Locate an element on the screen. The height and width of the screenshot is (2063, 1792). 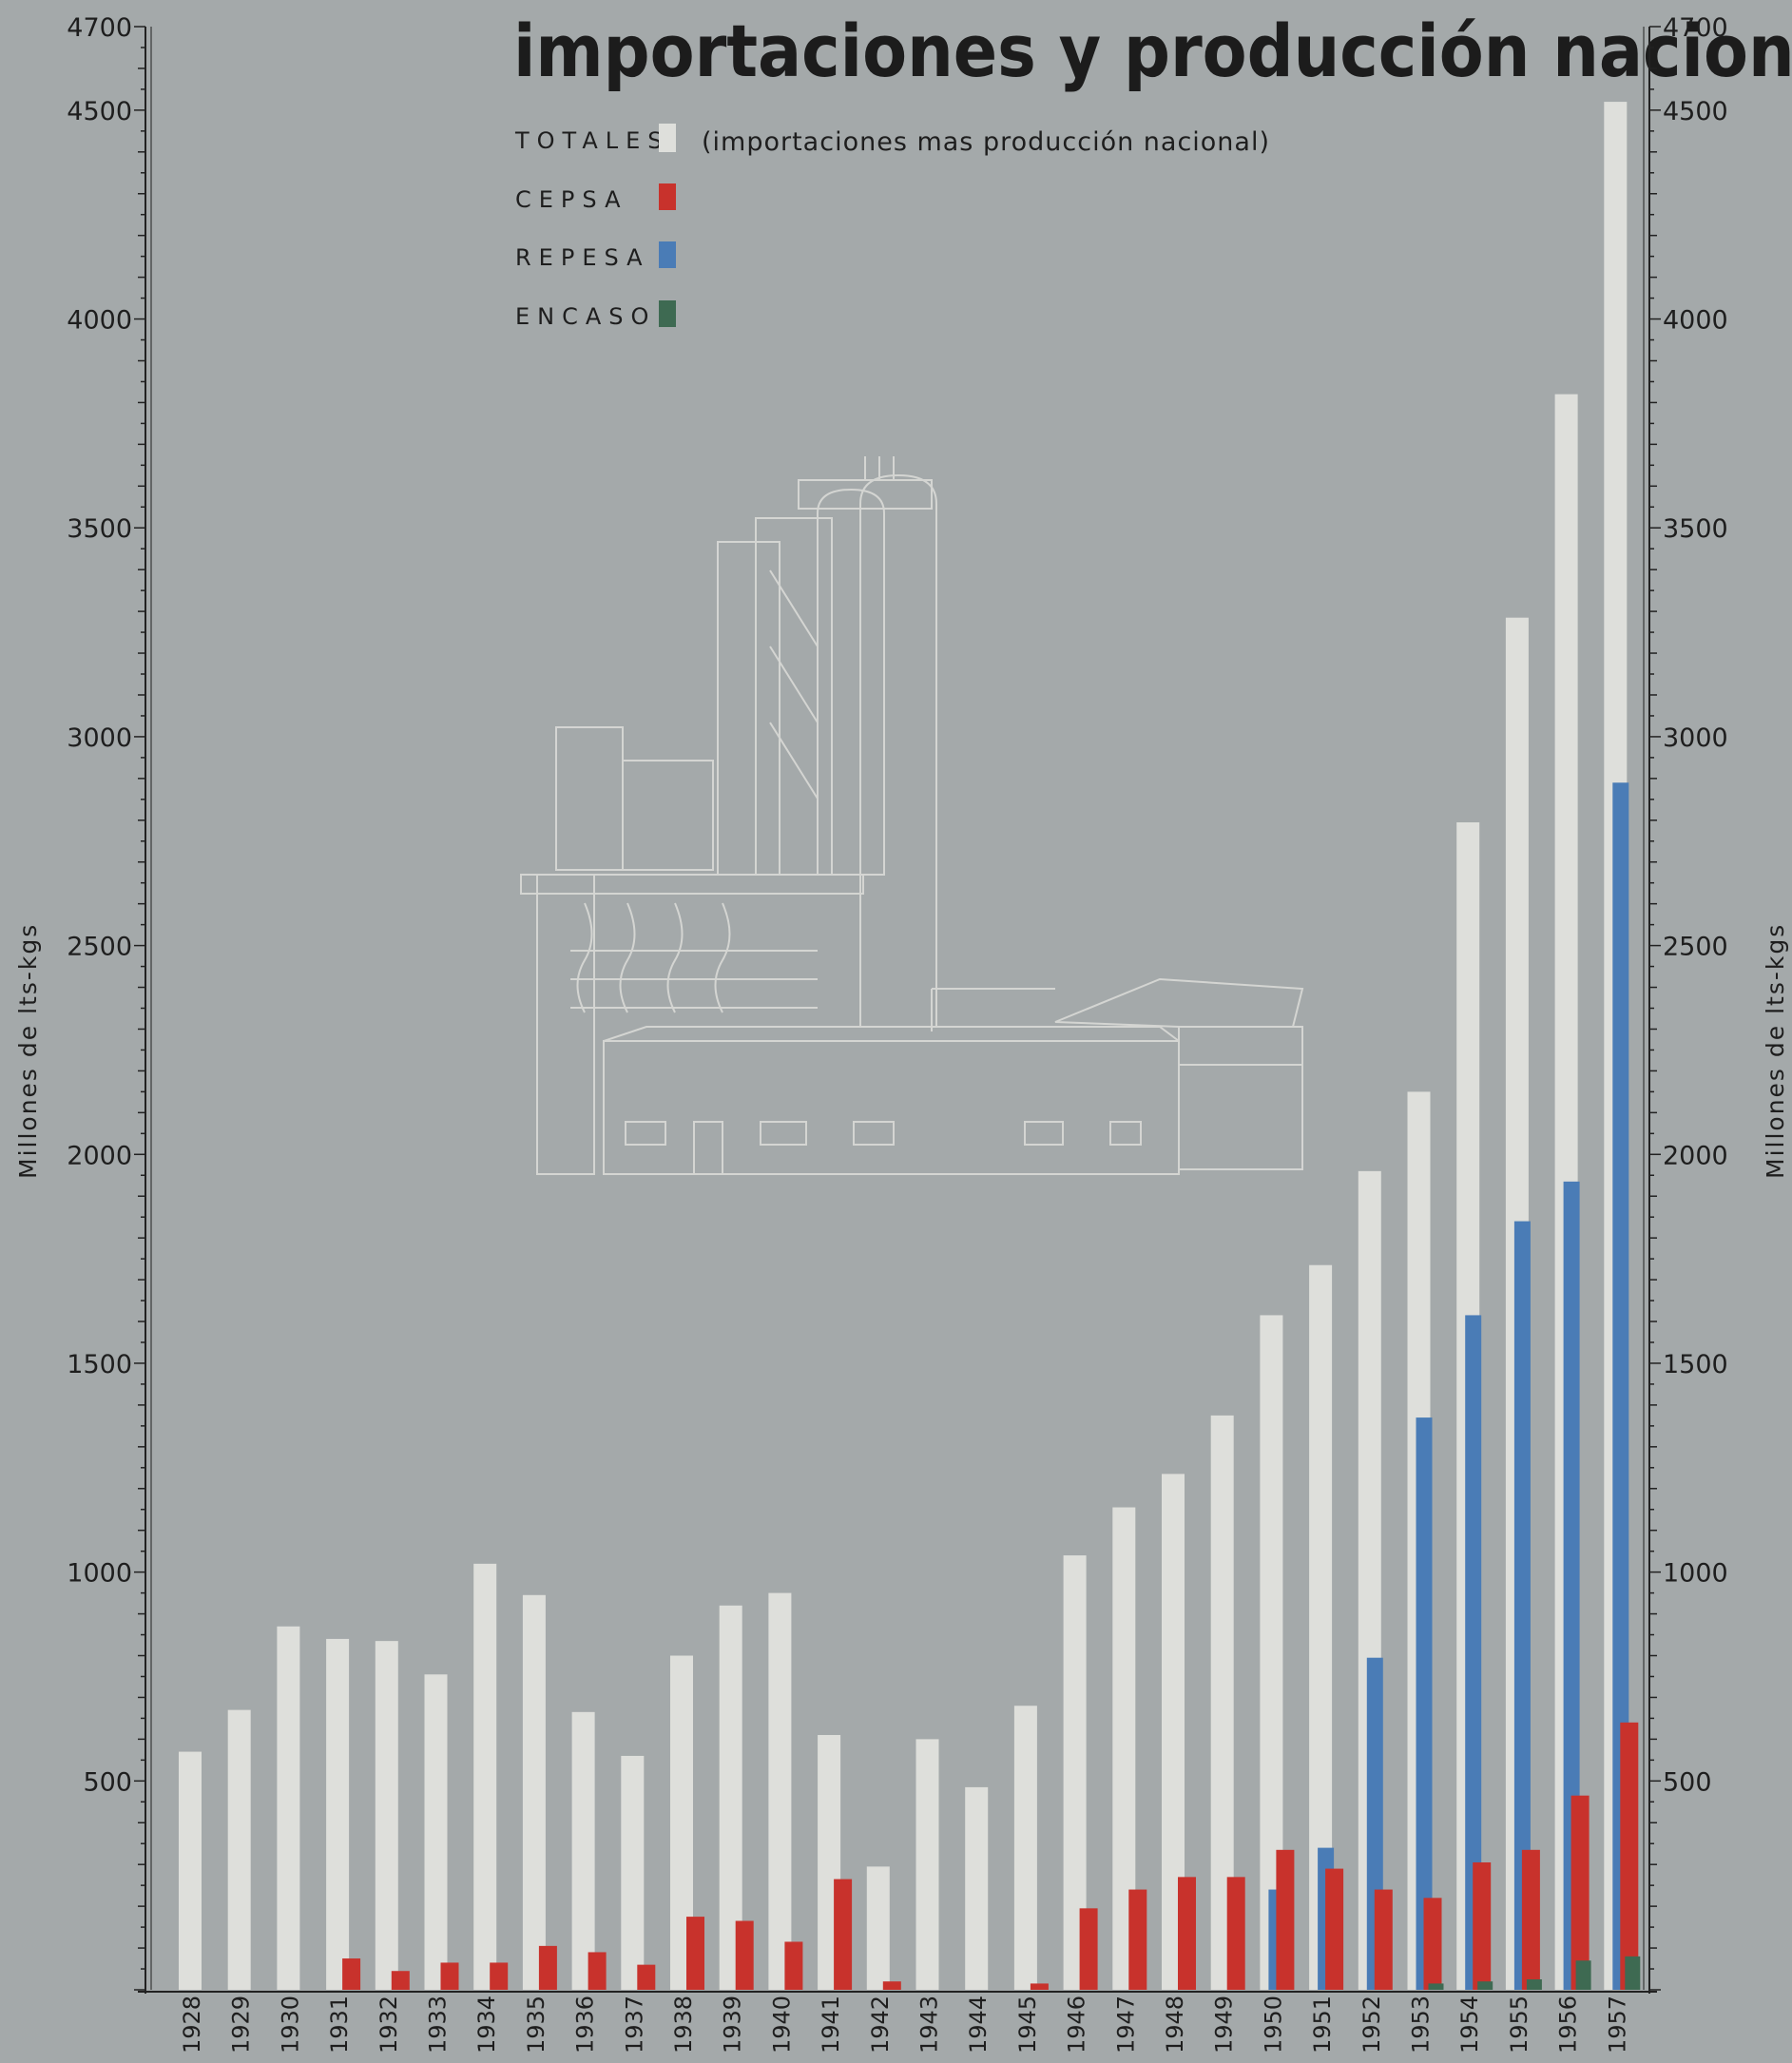
x-tick-label: 1937 is located at coordinates (634, 2025).